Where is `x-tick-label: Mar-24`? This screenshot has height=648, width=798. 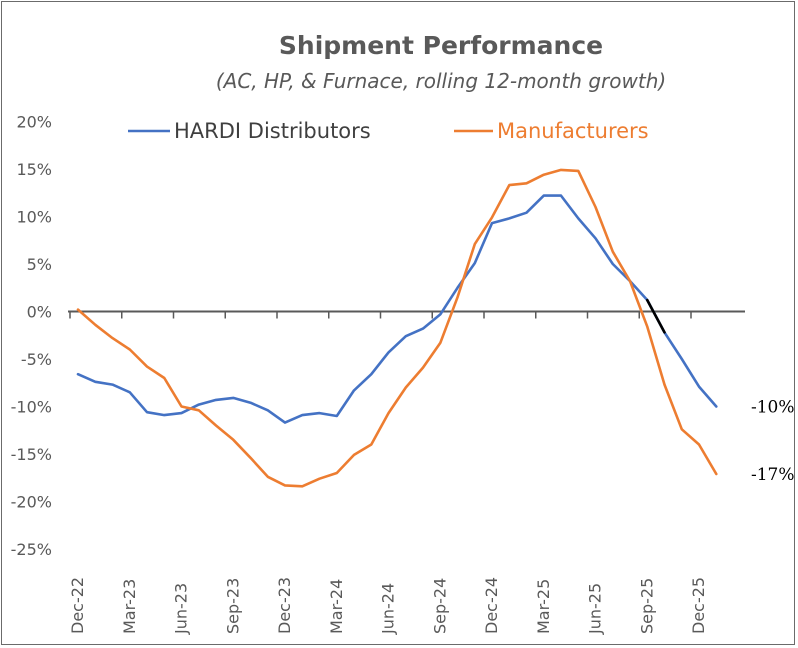
x-tick-label: Mar-24 is located at coordinates (336, 606).